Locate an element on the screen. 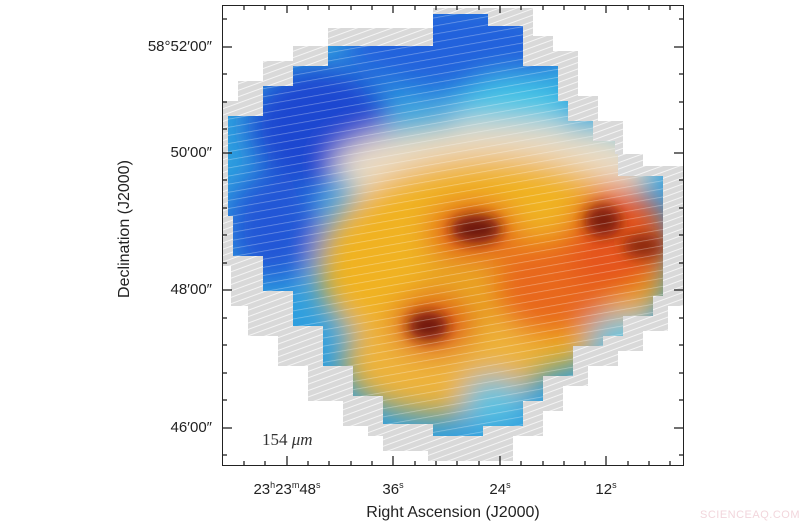 This screenshot has width=800, height=530. band-number: 154 is located at coordinates (275, 439).